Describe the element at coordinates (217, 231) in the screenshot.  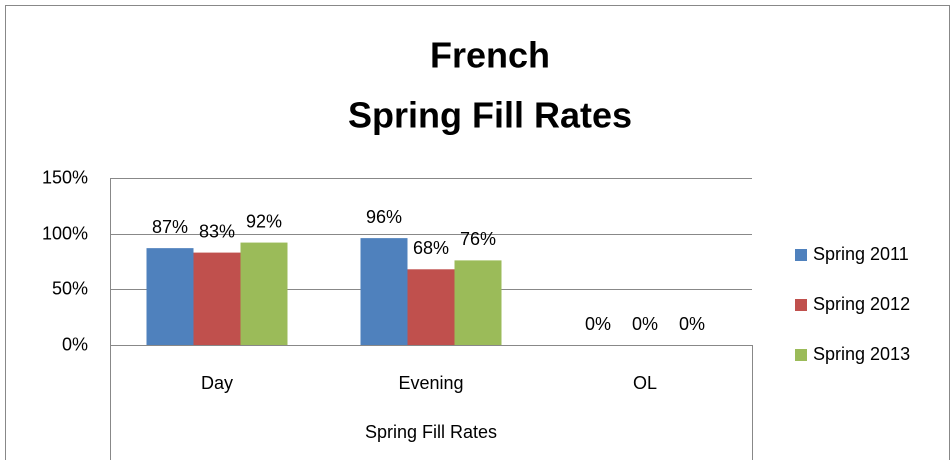
I see `data-label: 83%` at that location.